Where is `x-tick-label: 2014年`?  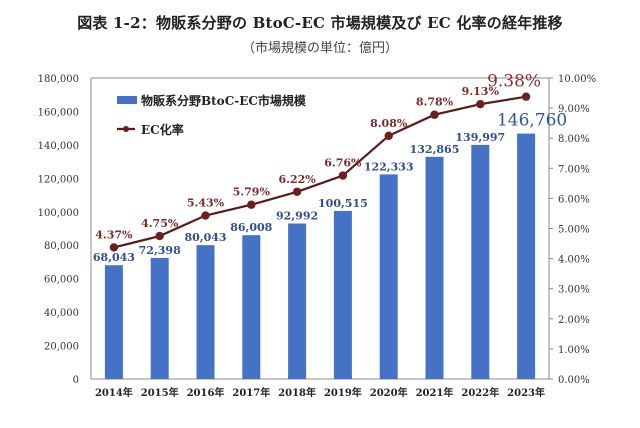 x-tick-label: 2014年 is located at coordinates (114, 392).